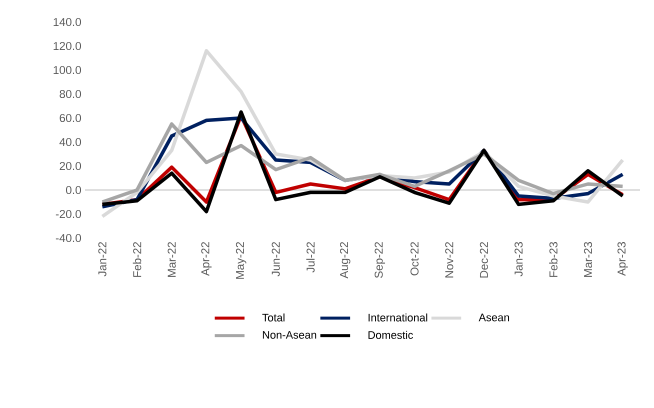 Image resolution: width=654 pixels, height=408 pixels. Describe the element at coordinates (390, 334) in the screenshot. I see `legend-label: Domestic` at that location.